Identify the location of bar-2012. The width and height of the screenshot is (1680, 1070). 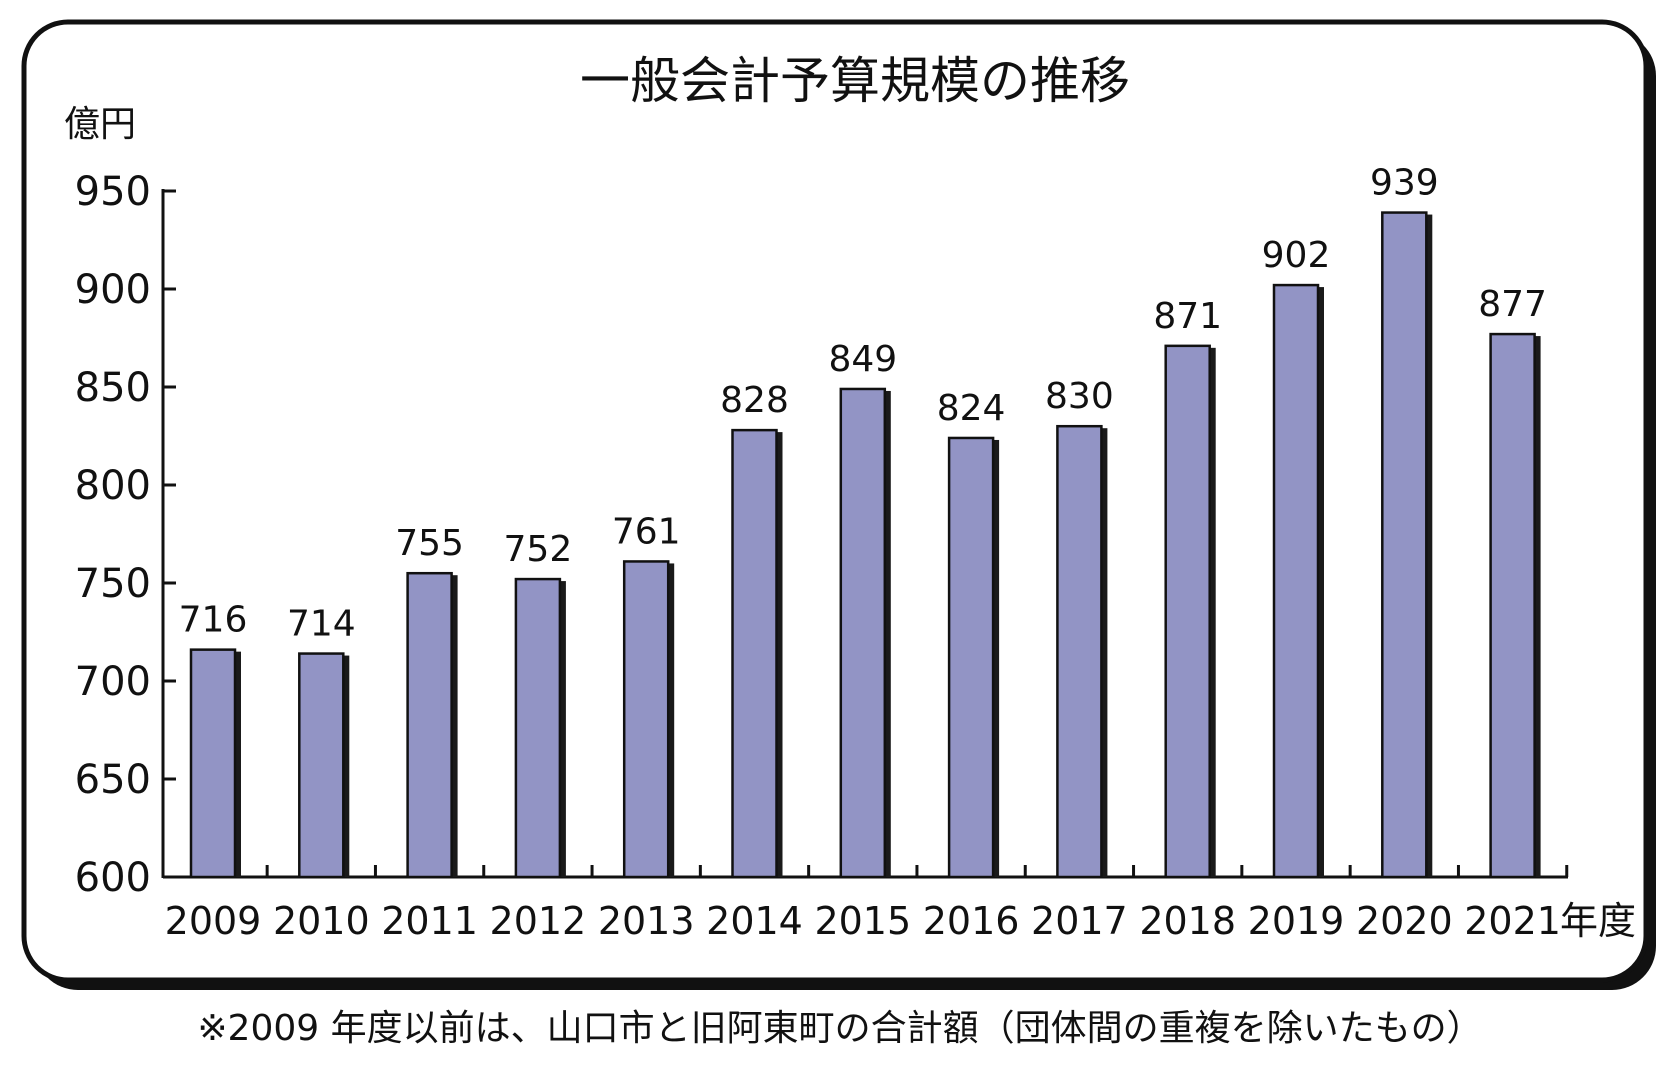
(538, 728).